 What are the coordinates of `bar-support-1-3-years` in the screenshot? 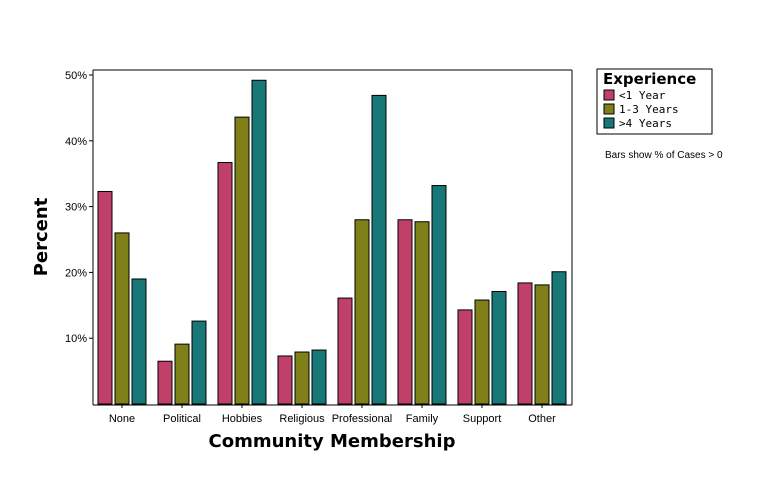 It's located at (482, 352).